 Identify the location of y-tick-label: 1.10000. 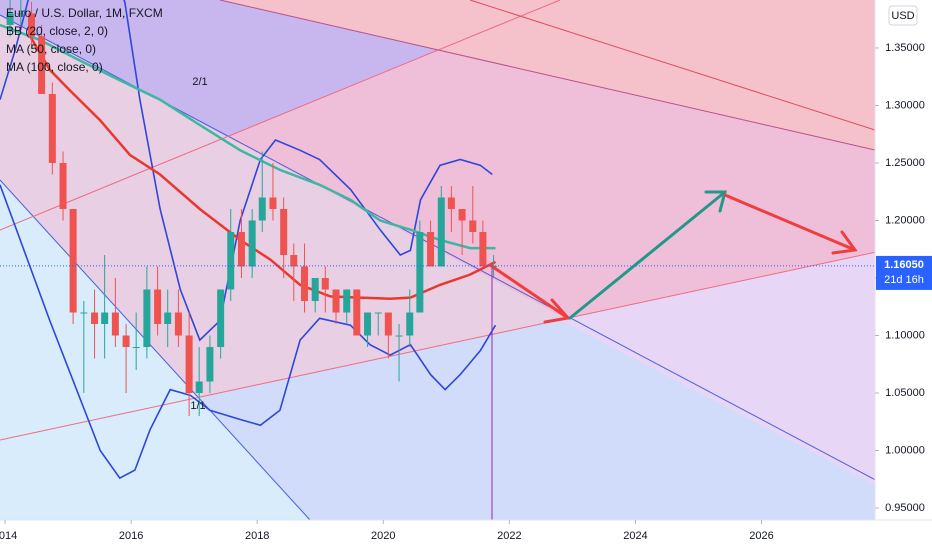
(905, 335).